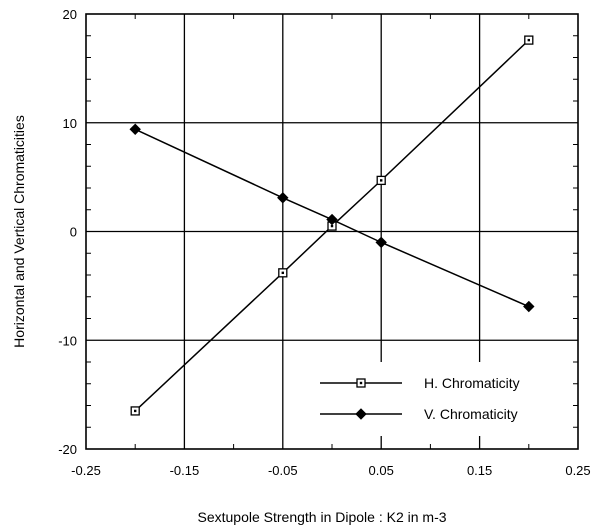  What do you see at coordinates (381, 470) in the screenshot?
I see `x-tick-label: 0.05` at bounding box center [381, 470].